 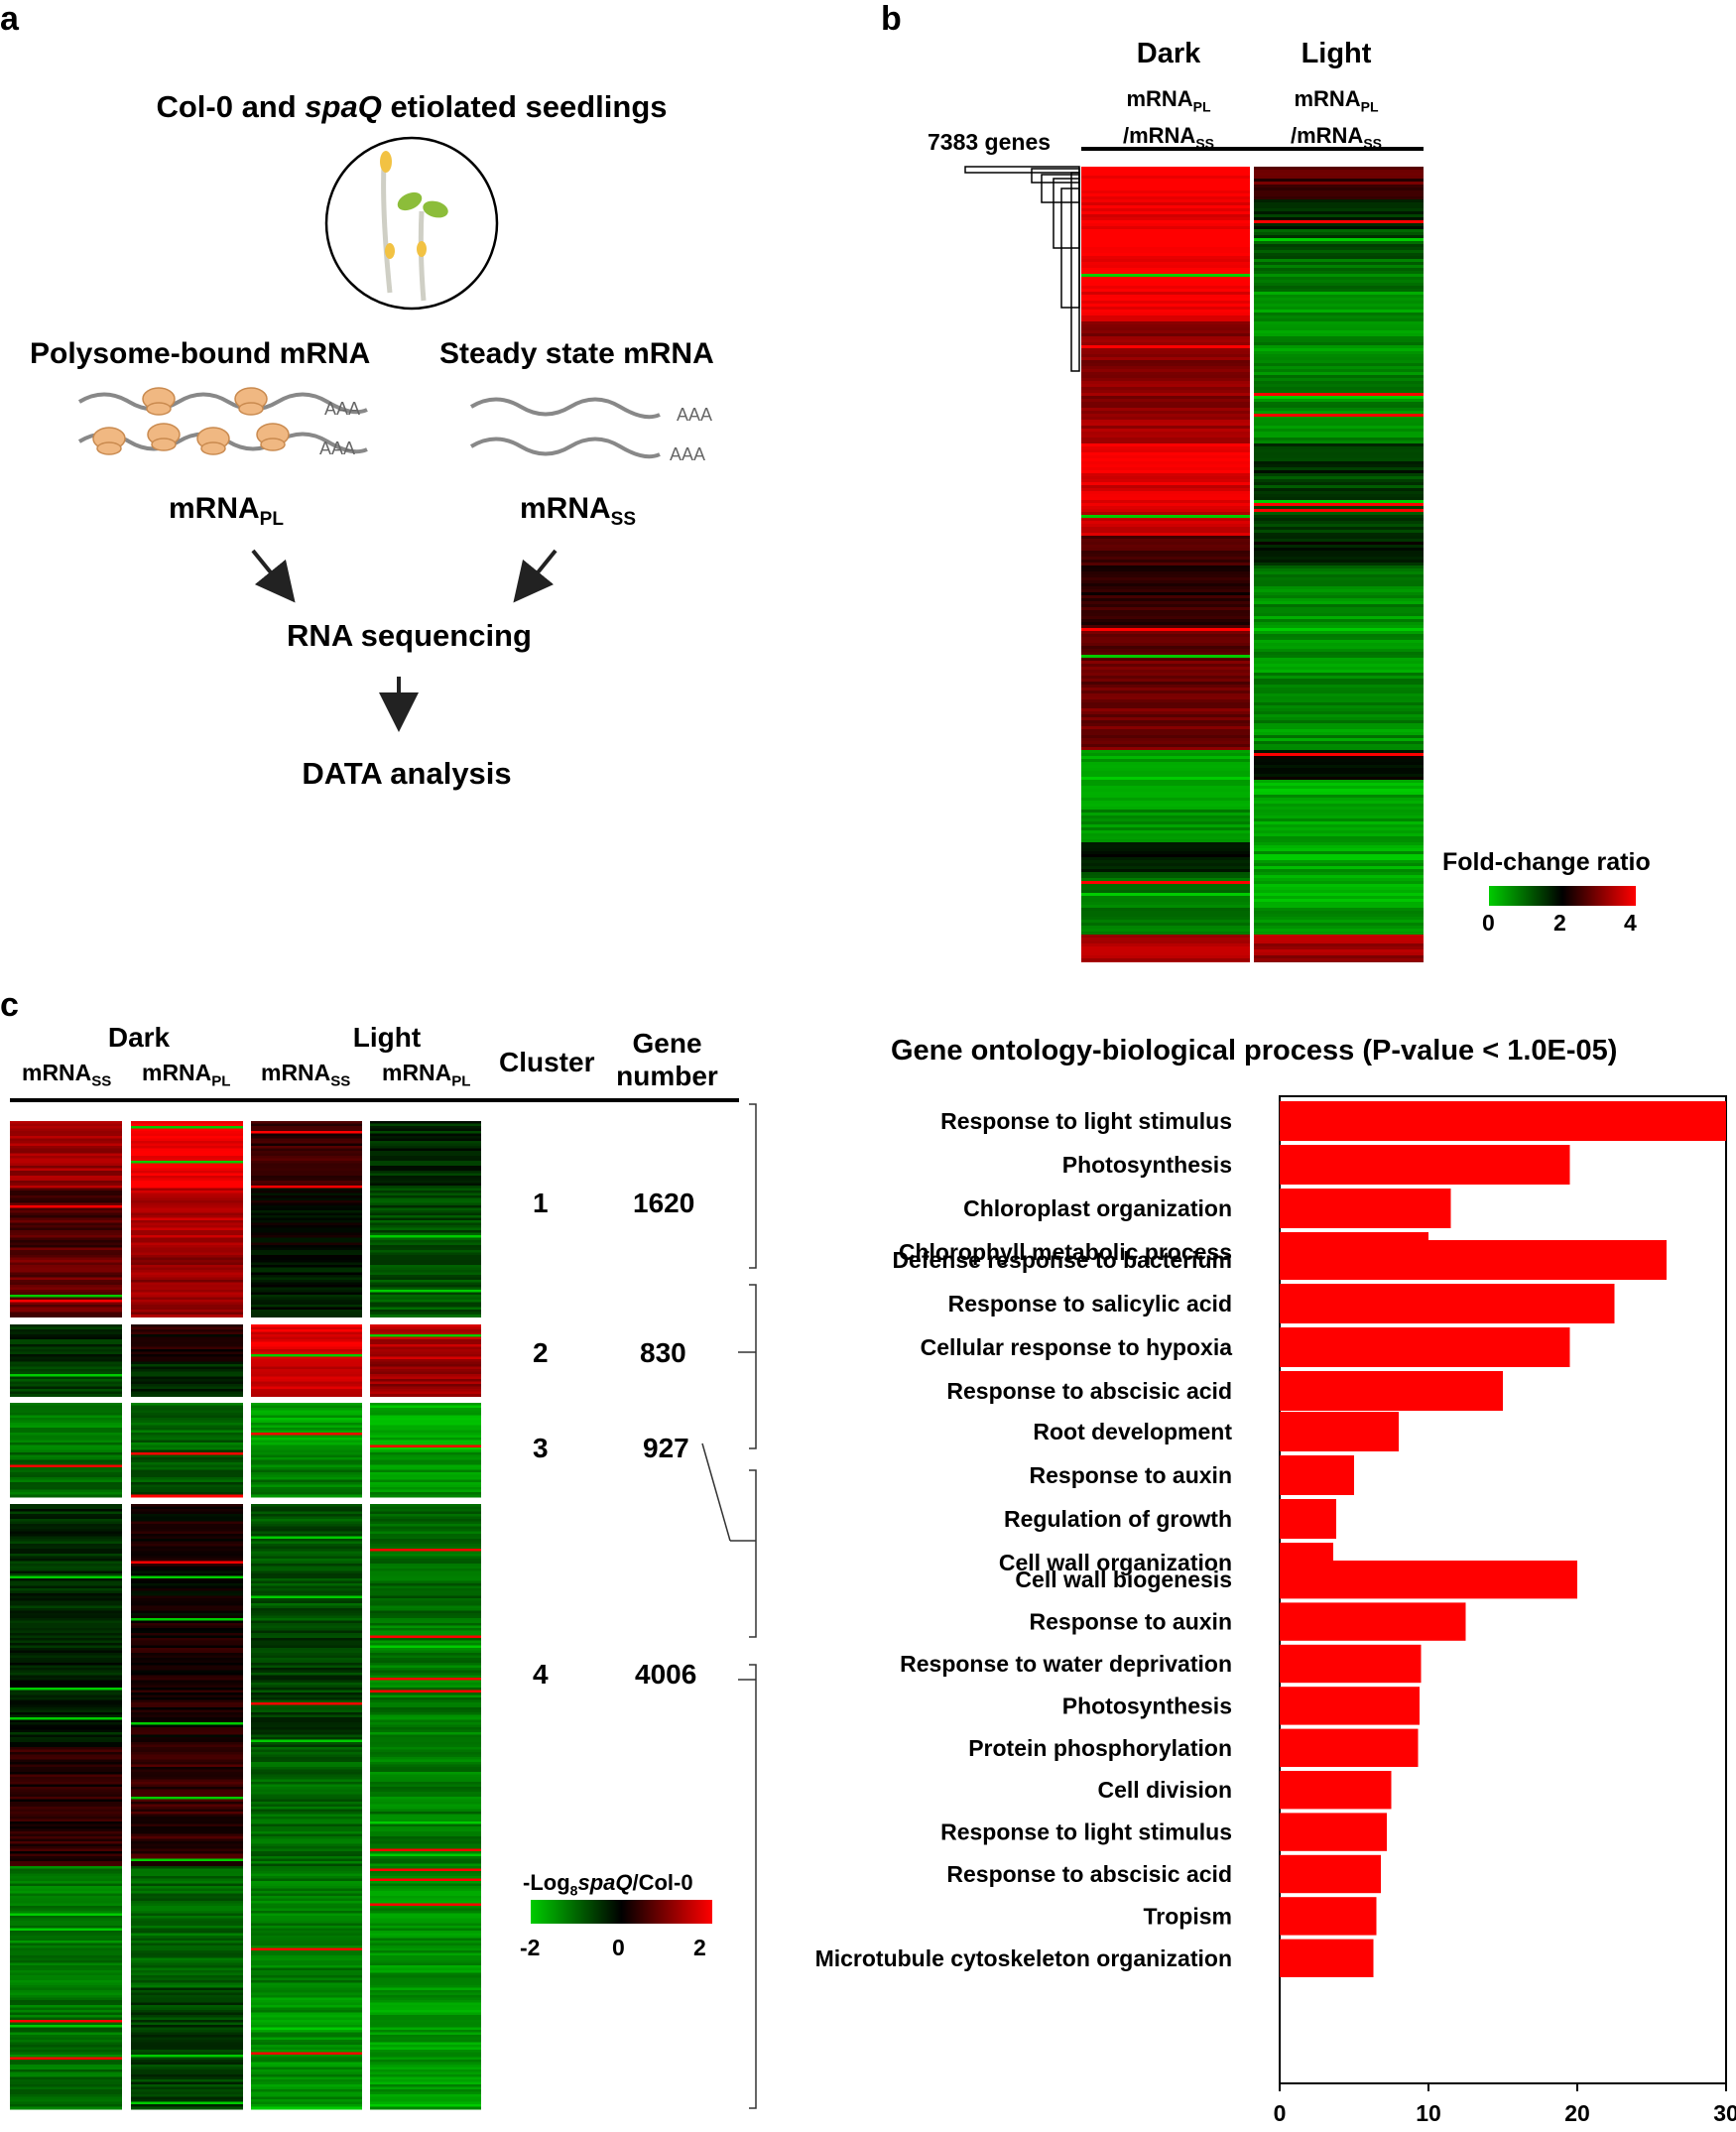 What do you see at coordinates (435, 209) in the screenshot?
I see `cotyledon-right` at bounding box center [435, 209].